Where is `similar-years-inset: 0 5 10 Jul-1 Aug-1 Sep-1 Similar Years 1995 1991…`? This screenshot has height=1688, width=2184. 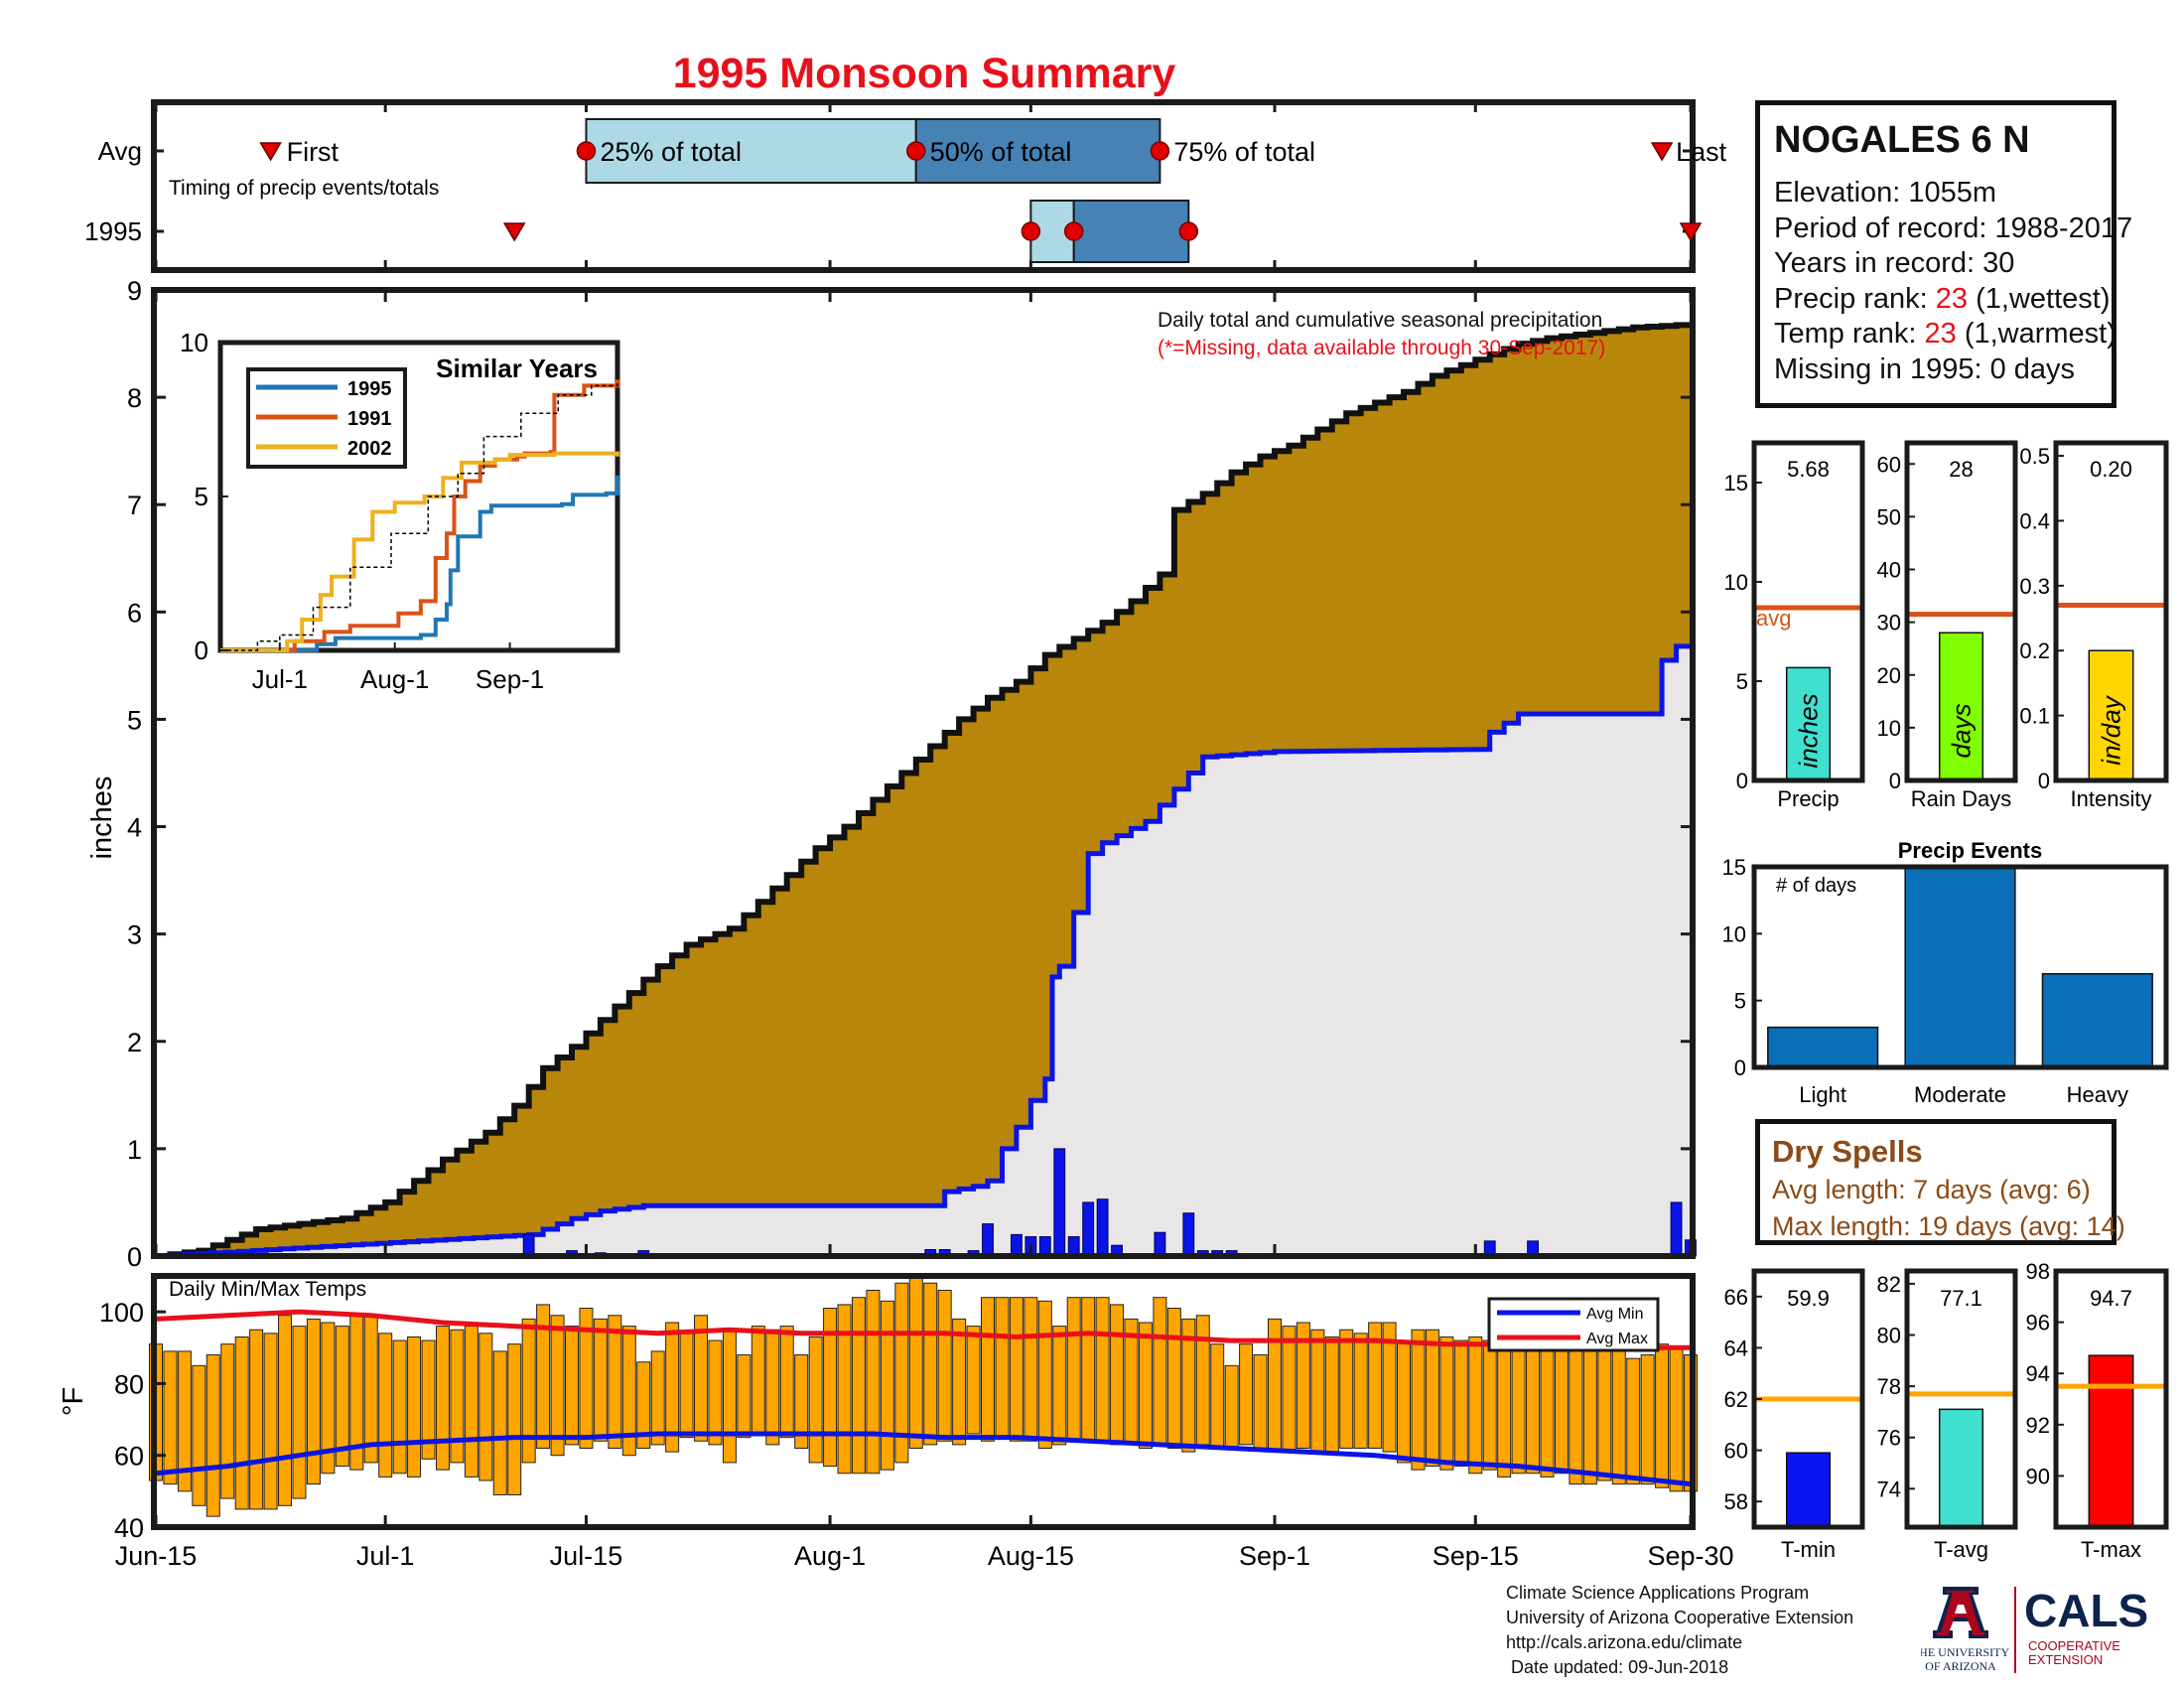 similar-years-inset: 0 5 10 Jul-1 Aug-1 Sep-1 Similar Years 1995 1991… is located at coordinates (400, 511).